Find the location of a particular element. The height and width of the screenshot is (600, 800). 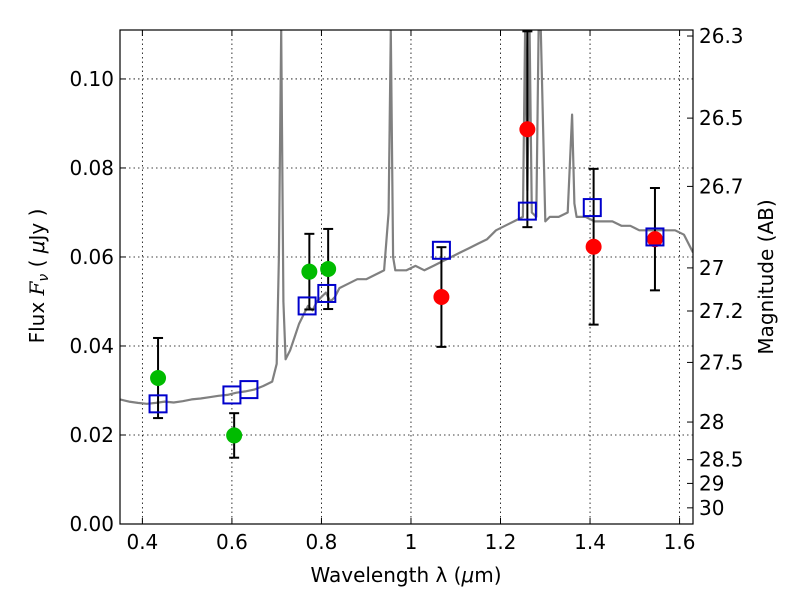

x-tick-label: 0.4 is located at coordinates (142, 542).